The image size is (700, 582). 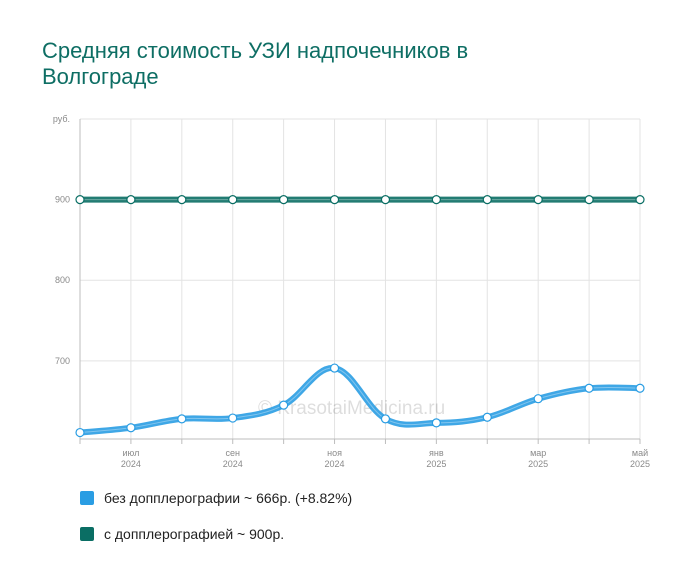 I want to click on x-tick-month-3: янв, so click(x=436, y=453).